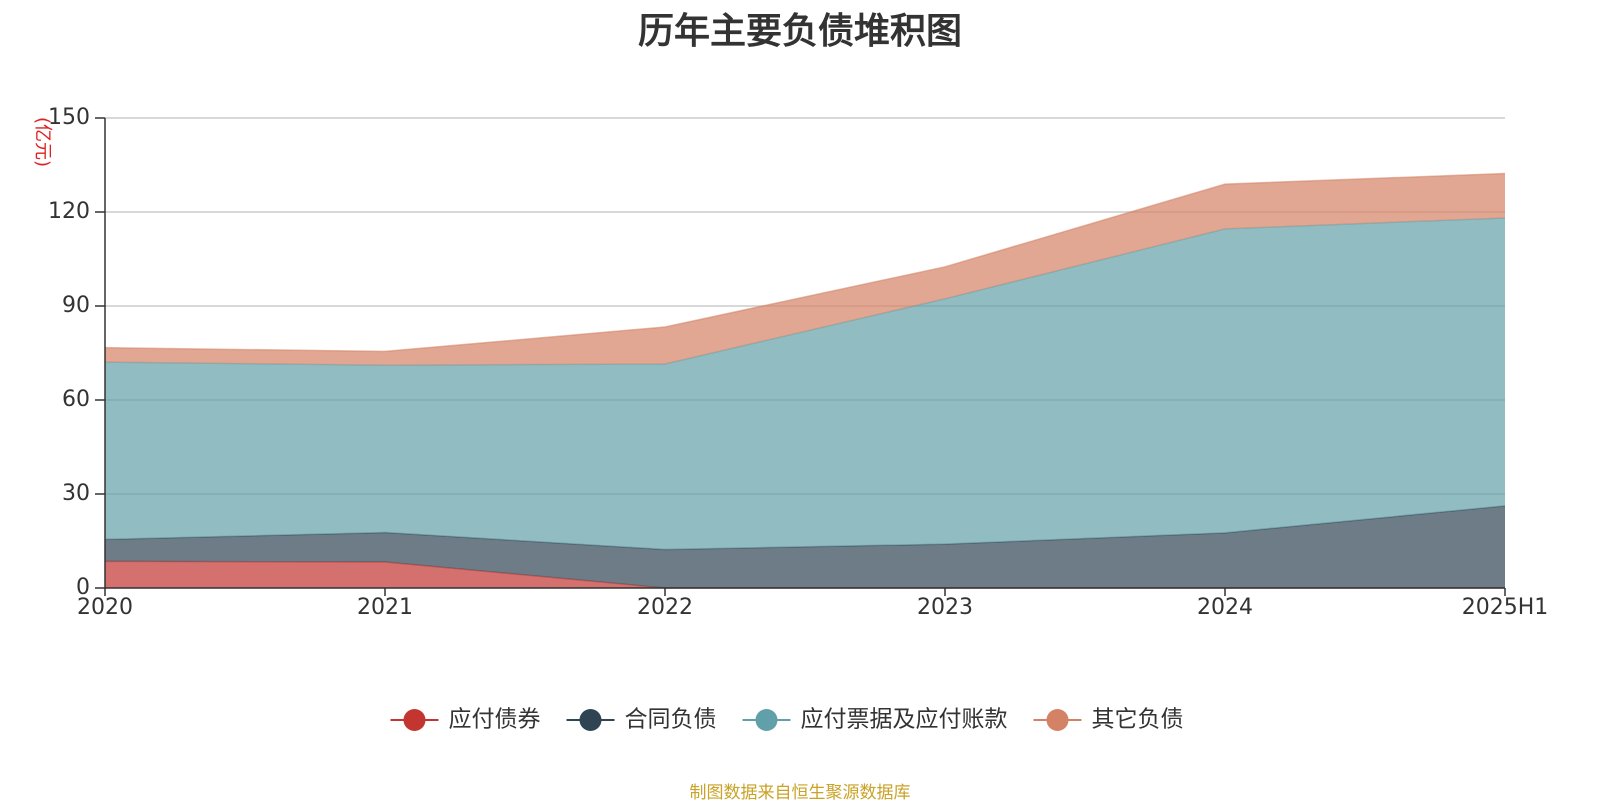 The height and width of the screenshot is (803, 1600). I want to click on x-tick-label: 2020, so click(105, 607).